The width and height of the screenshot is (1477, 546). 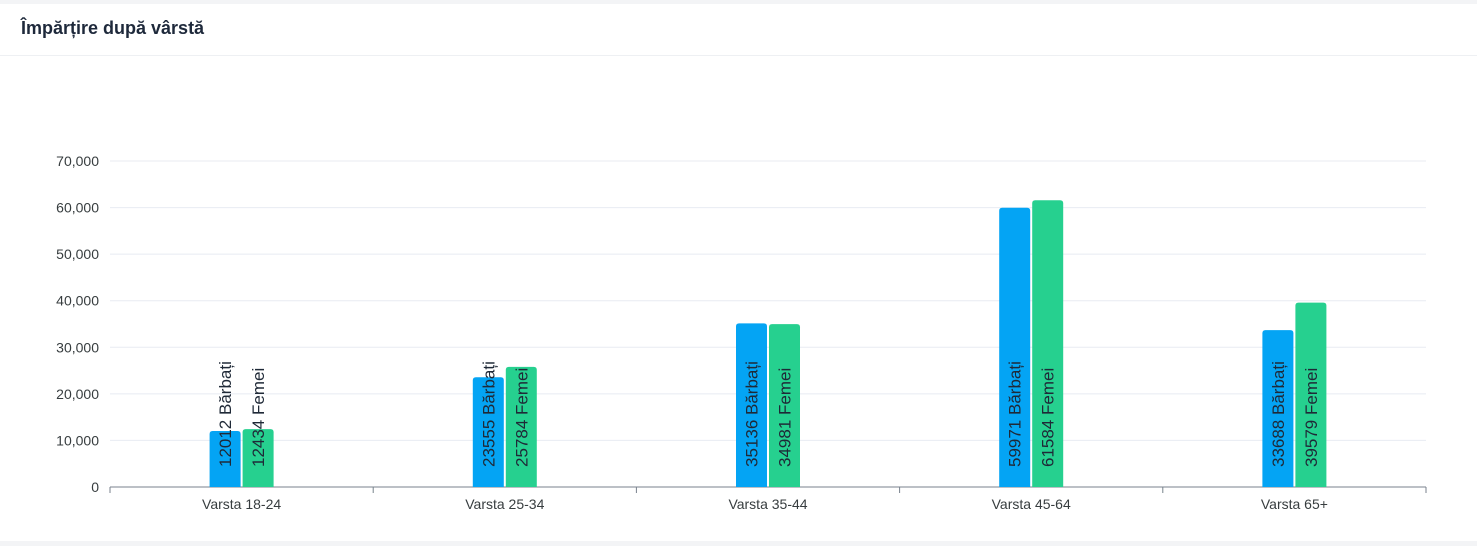 What do you see at coordinates (113, 27) in the screenshot?
I see `card-title: Împărțire după vârstă` at bounding box center [113, 27].